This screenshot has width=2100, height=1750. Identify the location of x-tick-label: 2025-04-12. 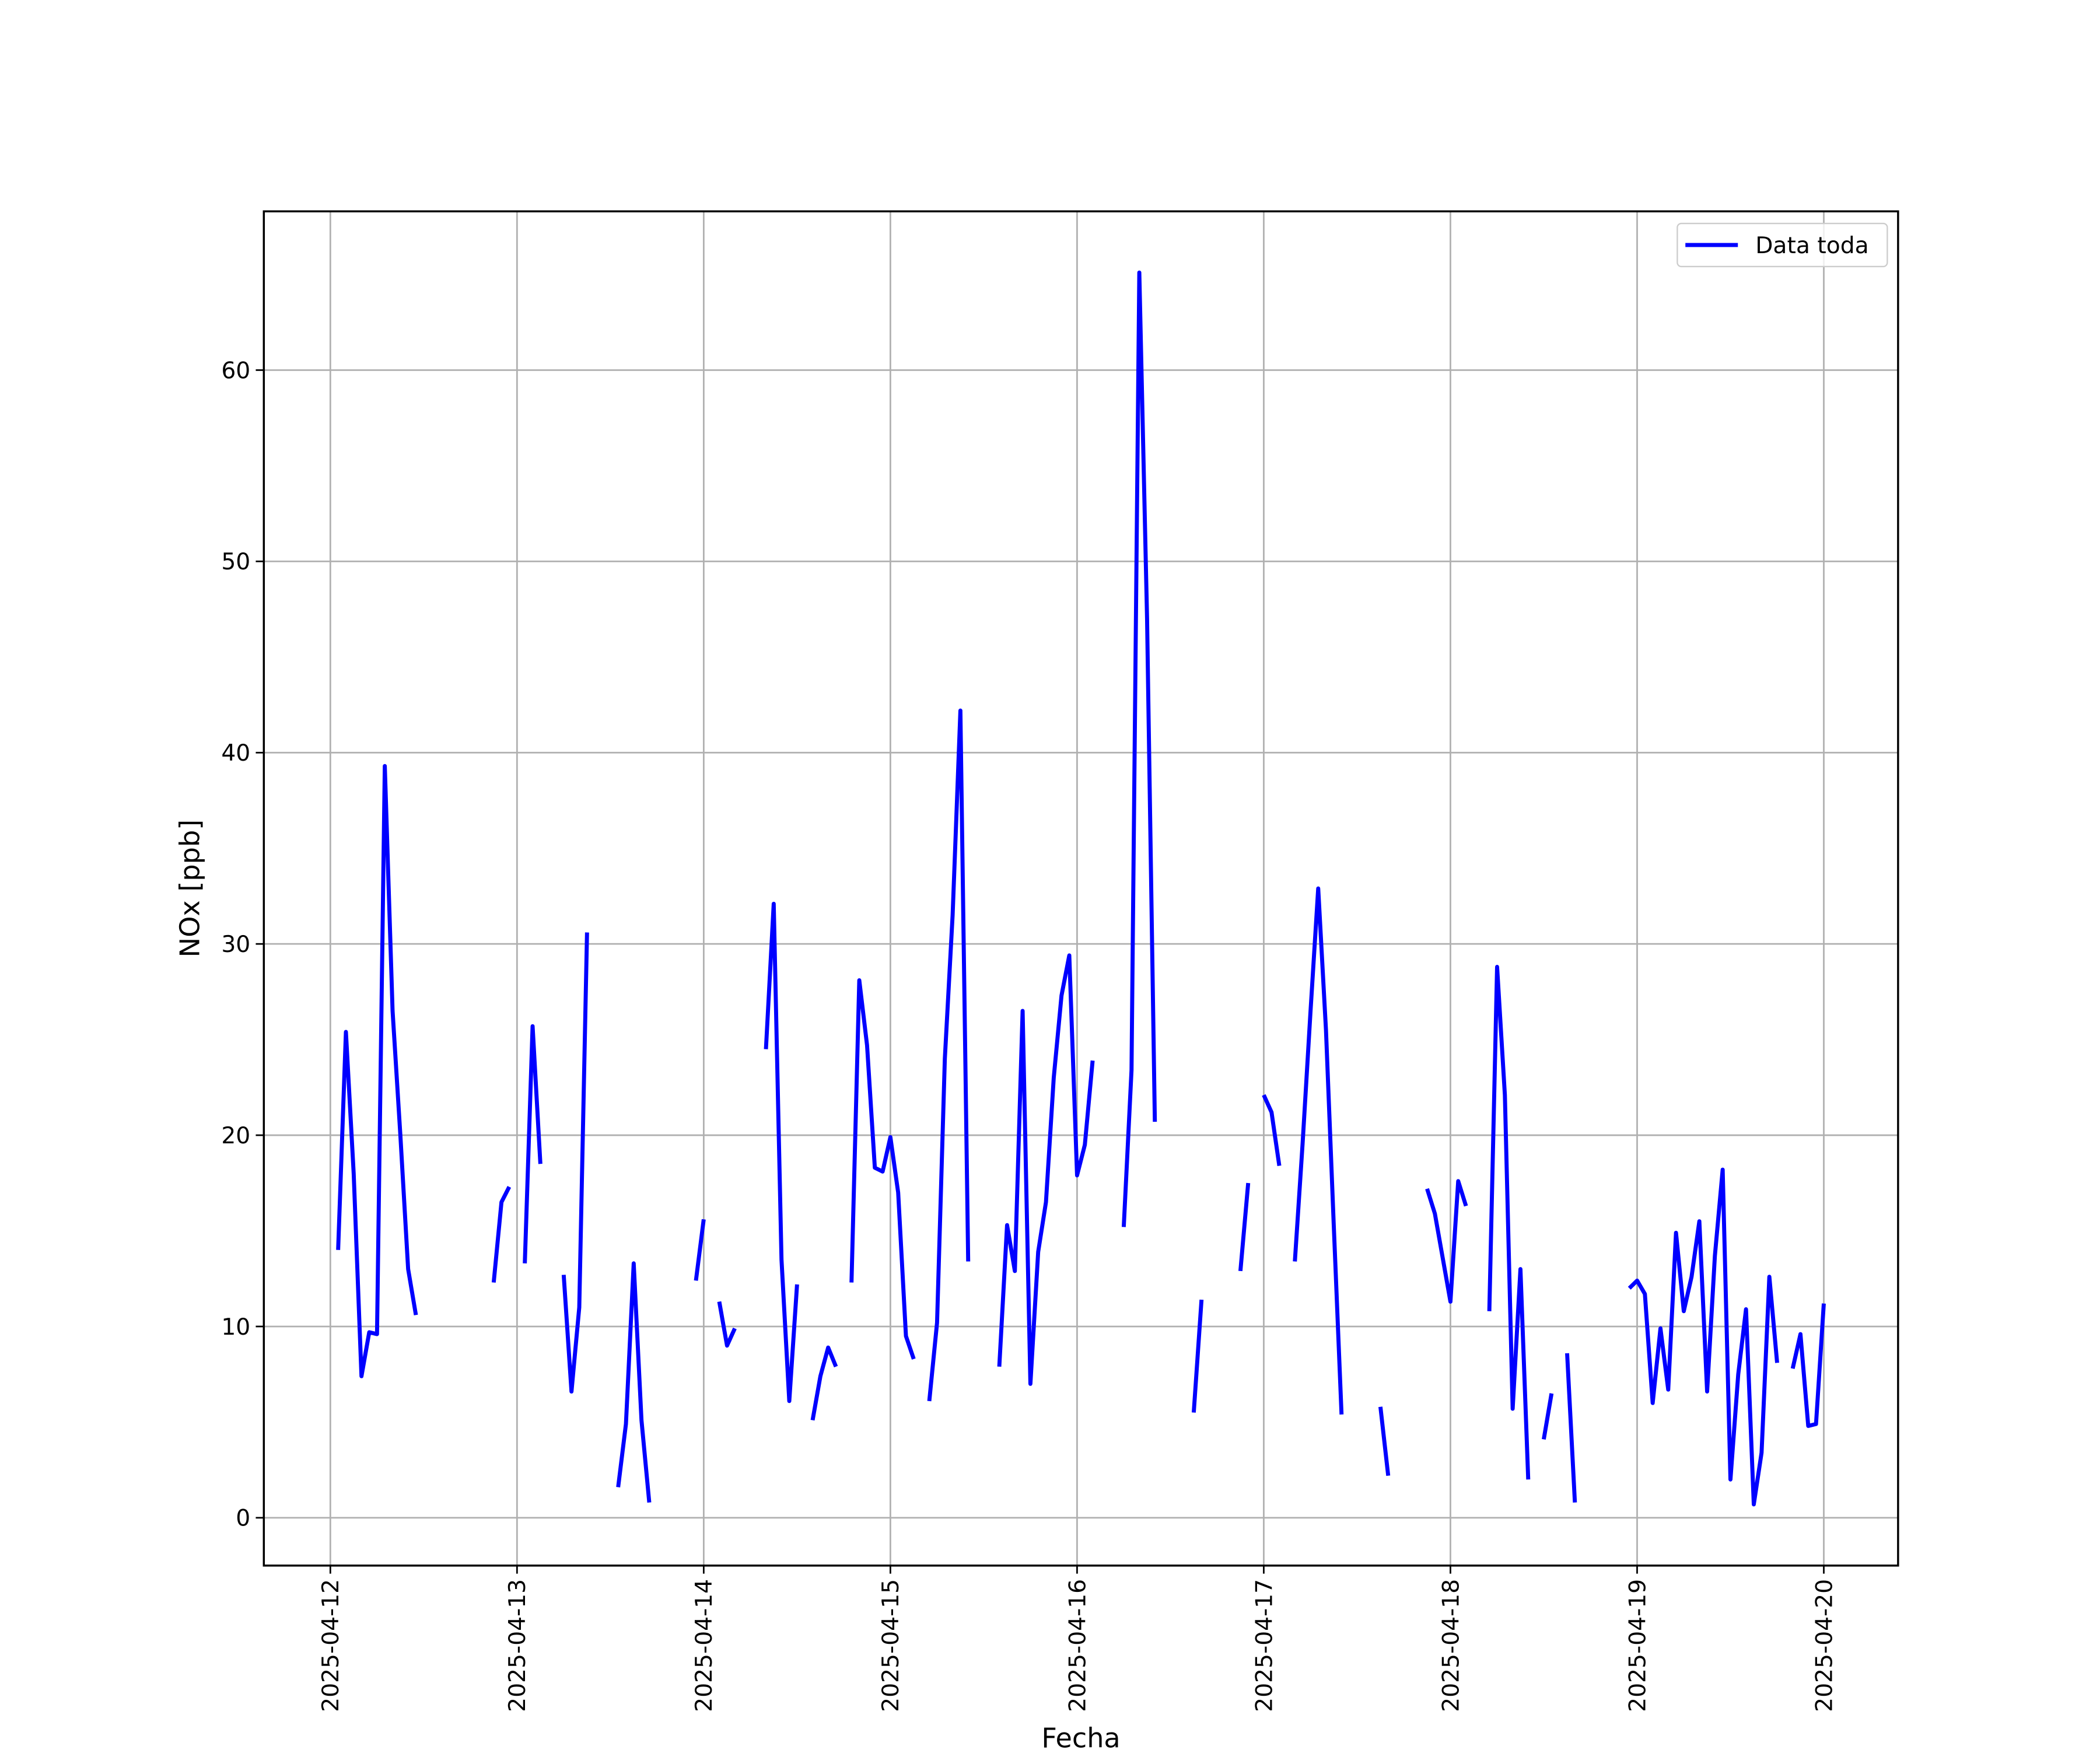
(331, 1645).